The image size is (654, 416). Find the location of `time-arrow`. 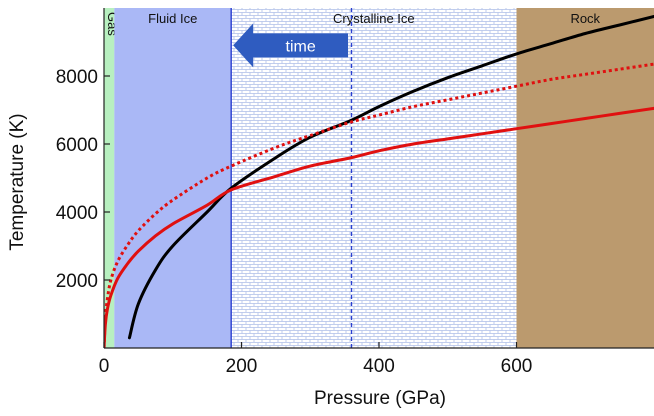

time-arrow is located at coordinates (291, 45).